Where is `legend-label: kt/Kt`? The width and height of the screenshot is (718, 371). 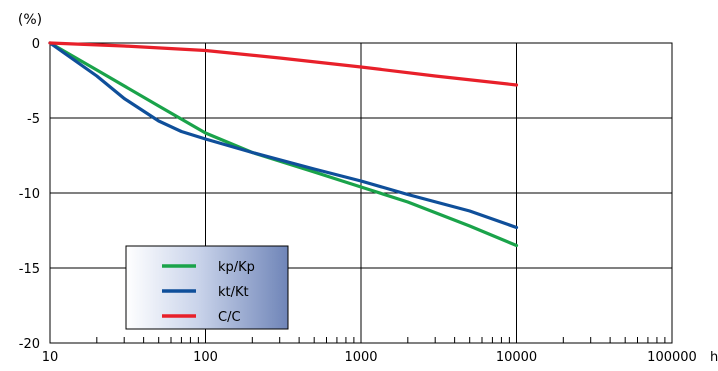
legend-label: kt/Kt is located at coordinates (233, 292).